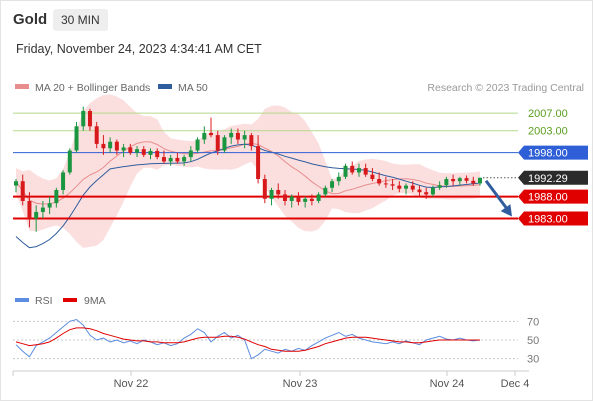 This screenshot has width=593, height=401. What do you see at coordinates (22, 300) in the screenshot?
I see `rsi-legend-swatch` at bounding box center [22, 300].